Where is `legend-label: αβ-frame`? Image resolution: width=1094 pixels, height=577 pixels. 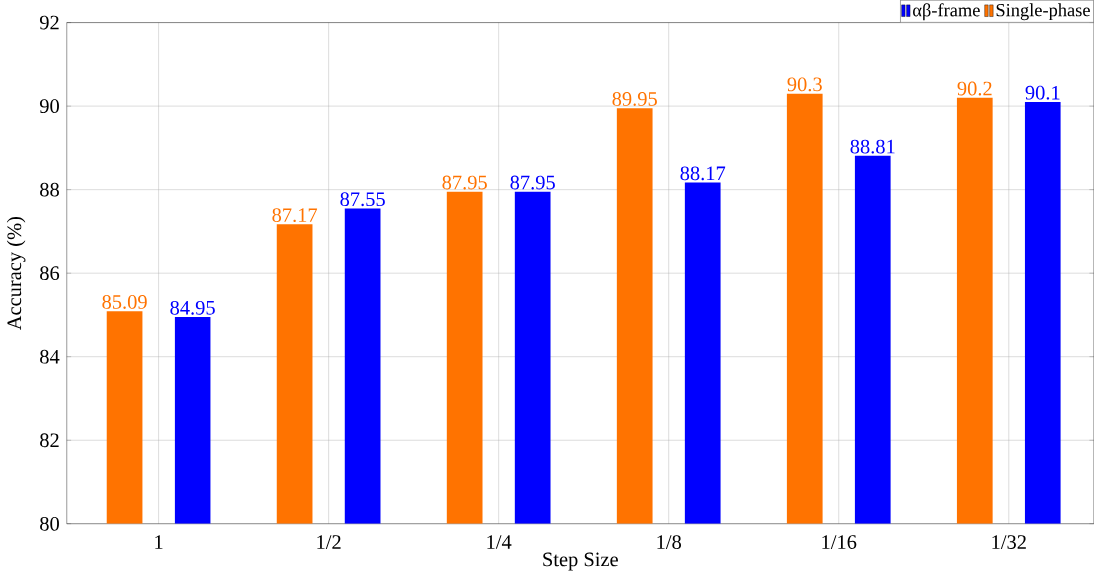
legend-label: αβ-frame is located at coordinates (946, 12).